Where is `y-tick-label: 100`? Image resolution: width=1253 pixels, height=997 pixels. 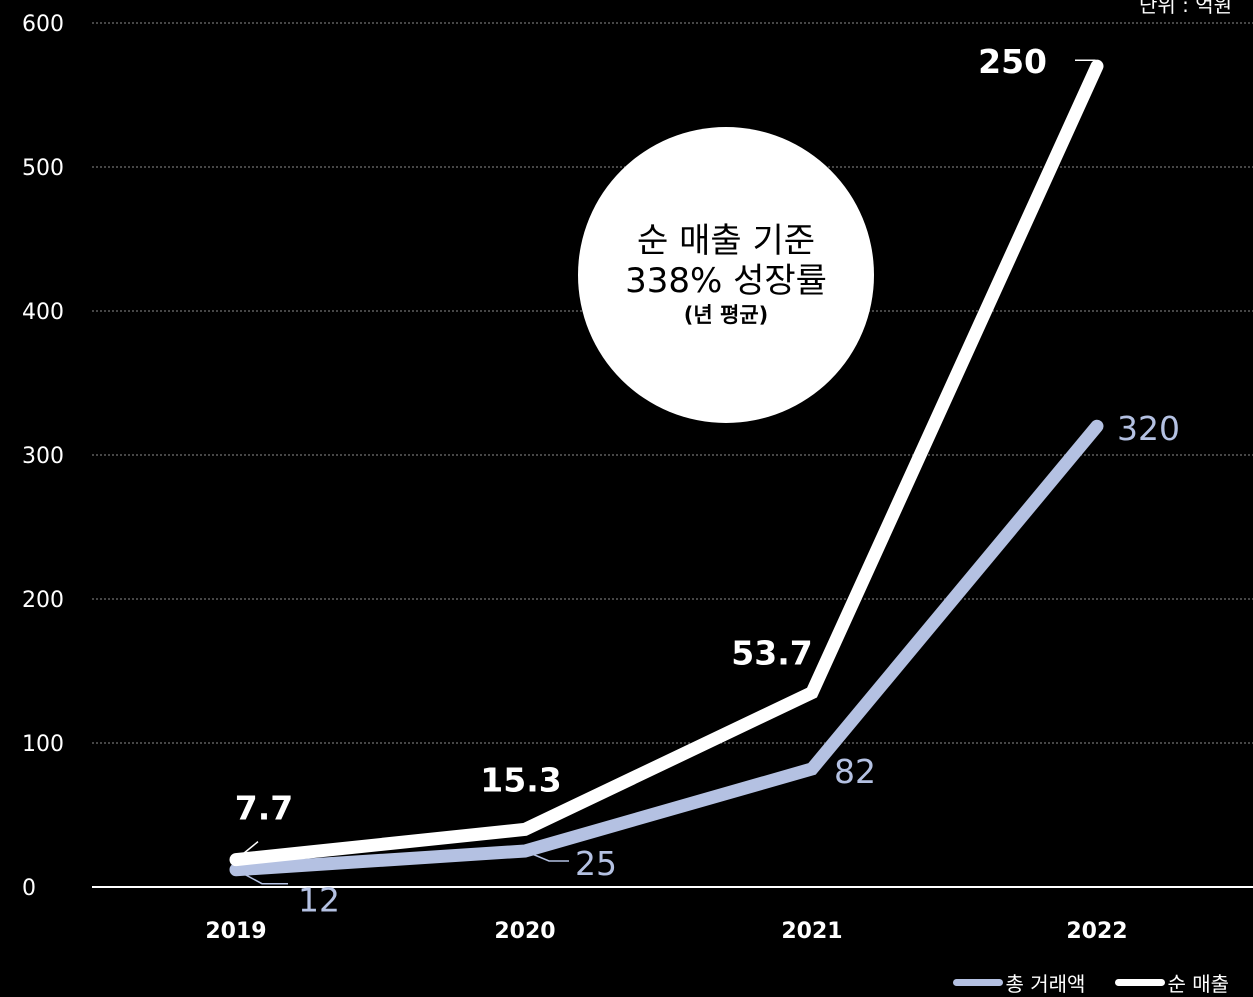 y-tick-label: 100 is located at coordinates (43, 744).